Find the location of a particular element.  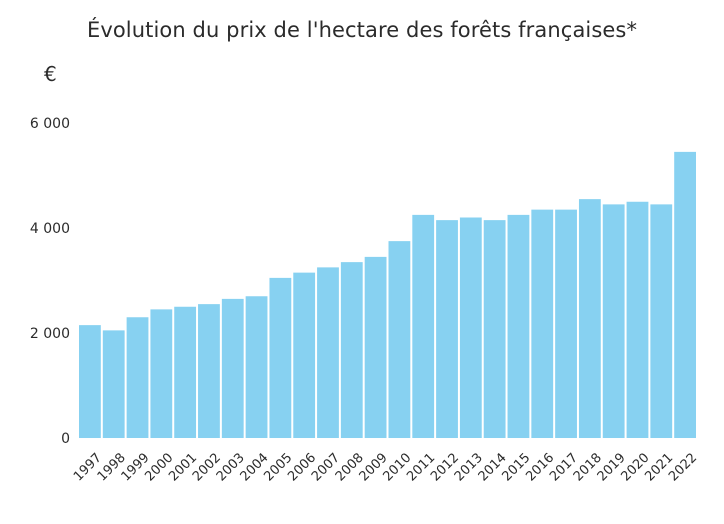

bar-2009 is located at coordinates (375, 347).